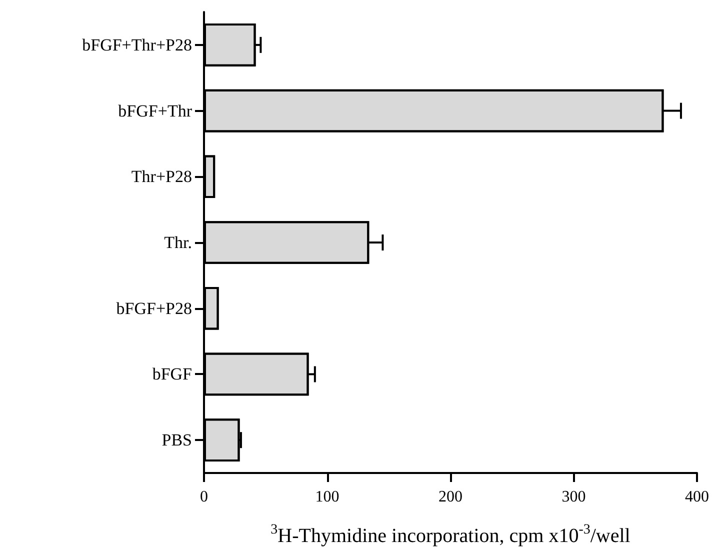 The height and width of the screenshot is (551, 718). I want to click on y-tick-label: Thr., so click(178, 242).